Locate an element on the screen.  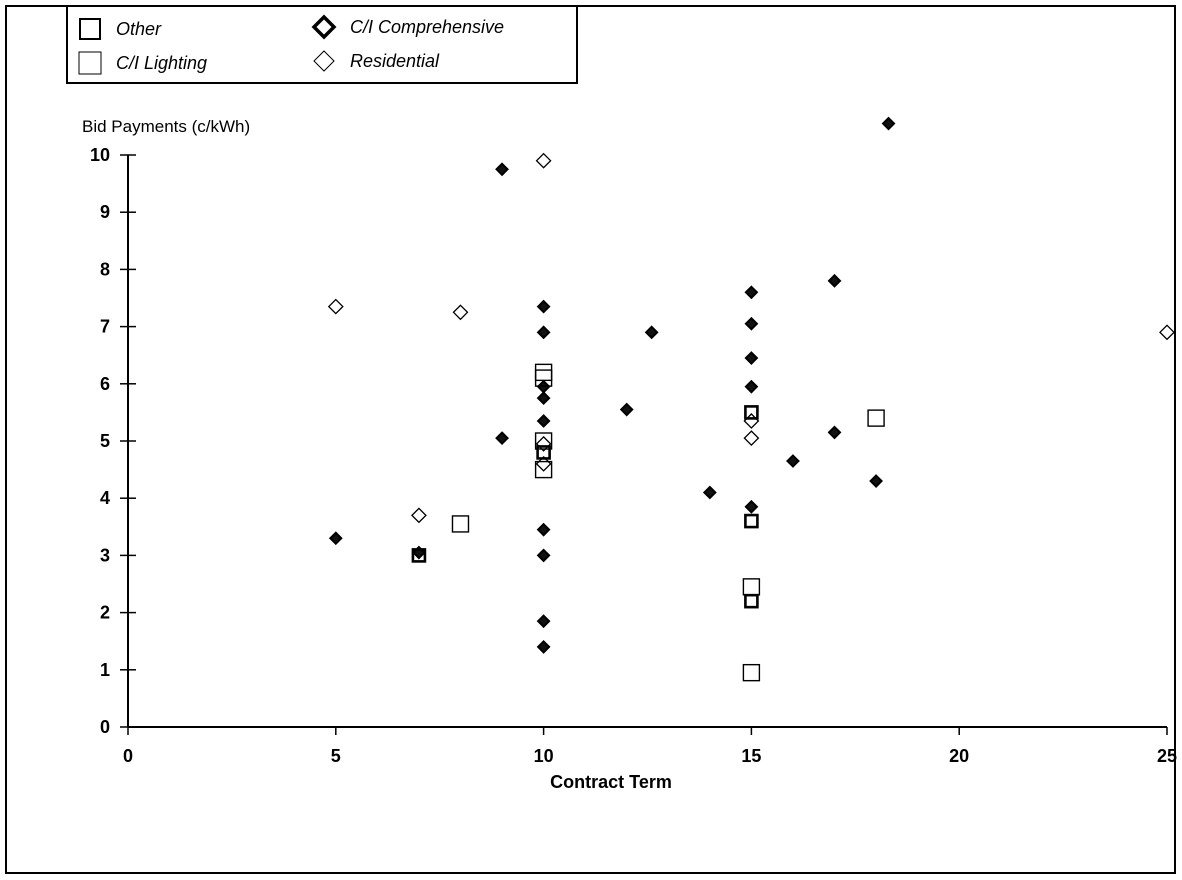
x-tick-label: 0 is located at coordinates (128, 756).